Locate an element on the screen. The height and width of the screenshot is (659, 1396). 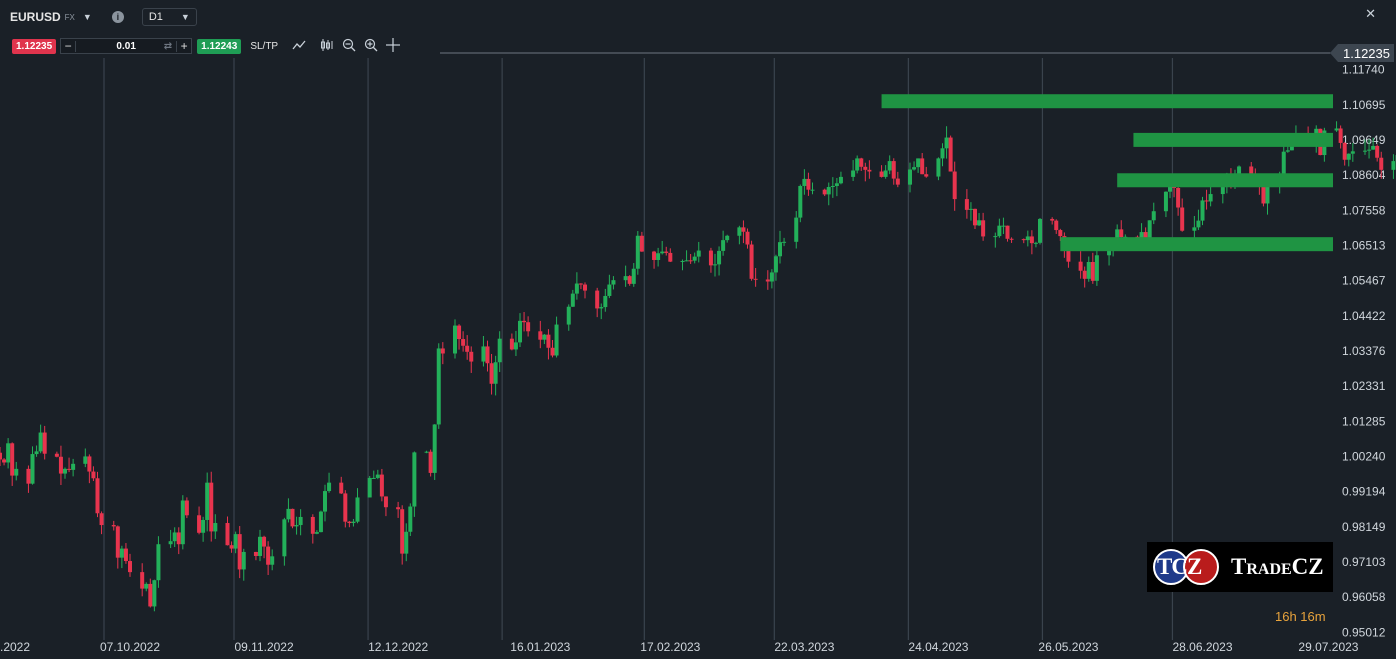
x-tick-label: 07.10.2022 is located at coordinates (130, 647).